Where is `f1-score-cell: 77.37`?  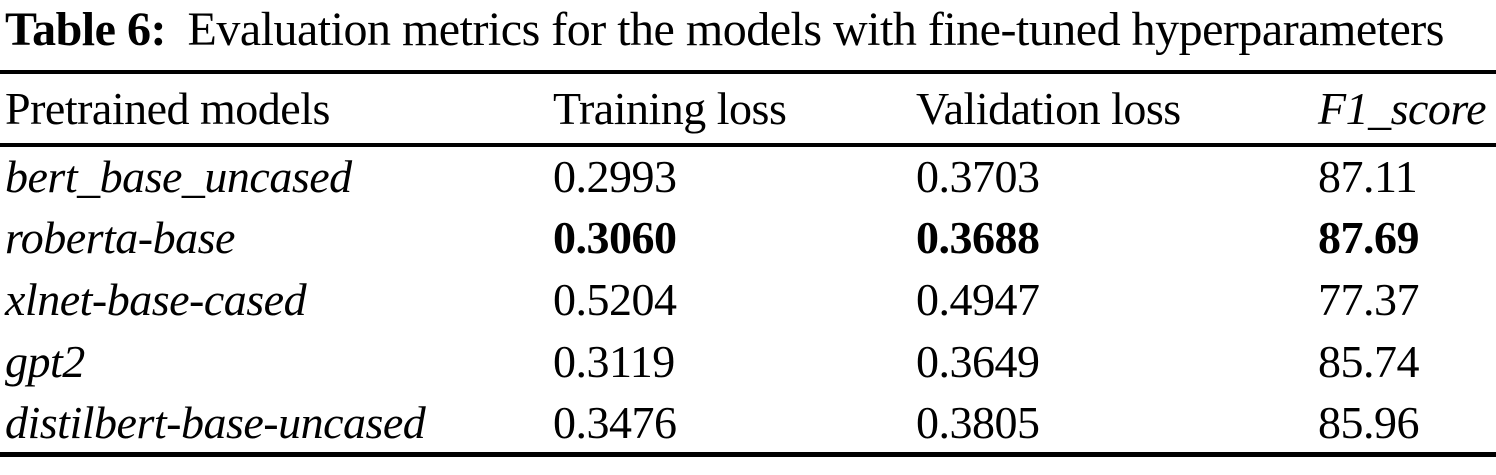 f1-score-cell: 77.37 is located at coordinates (1369, 300).